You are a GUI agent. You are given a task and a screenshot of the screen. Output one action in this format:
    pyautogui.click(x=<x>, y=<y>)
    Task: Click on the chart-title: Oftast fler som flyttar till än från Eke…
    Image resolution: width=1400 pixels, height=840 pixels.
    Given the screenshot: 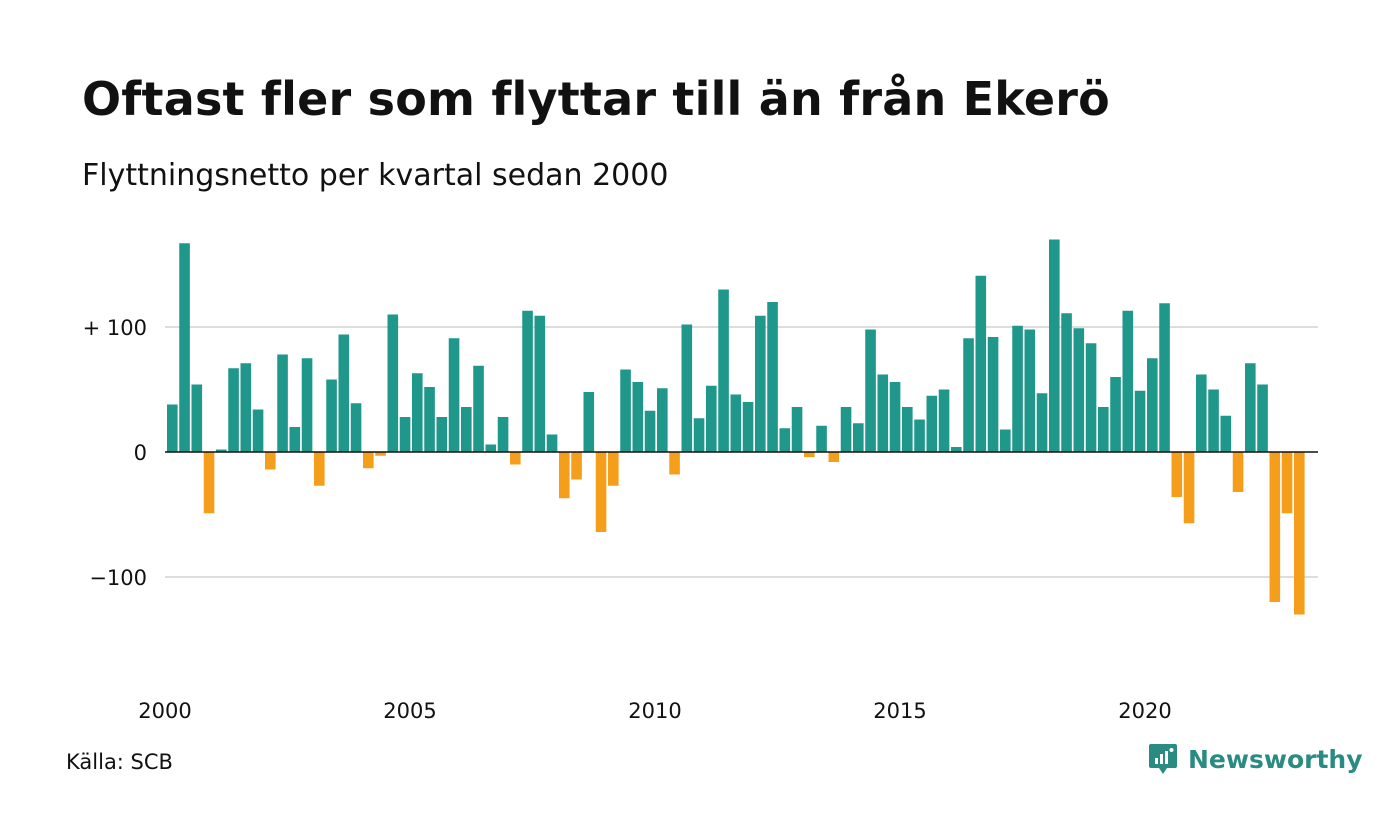 What is the action you would take?
    pyautogui.click(x=596, y=99)
    